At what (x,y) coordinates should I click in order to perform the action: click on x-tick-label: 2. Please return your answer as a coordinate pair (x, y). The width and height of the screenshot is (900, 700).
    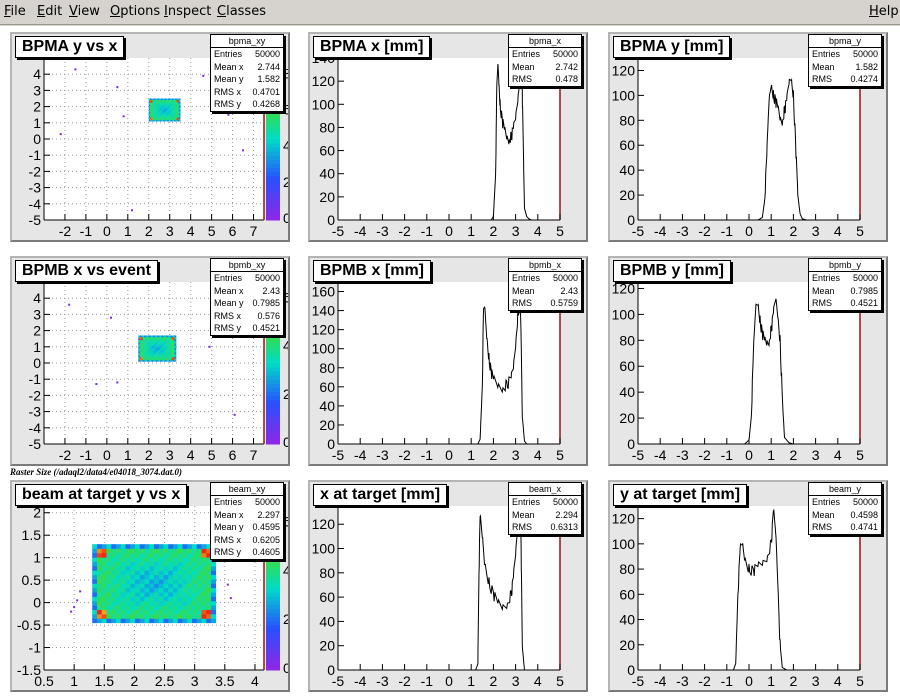
    Looking at the image, I should click on (494, 681).